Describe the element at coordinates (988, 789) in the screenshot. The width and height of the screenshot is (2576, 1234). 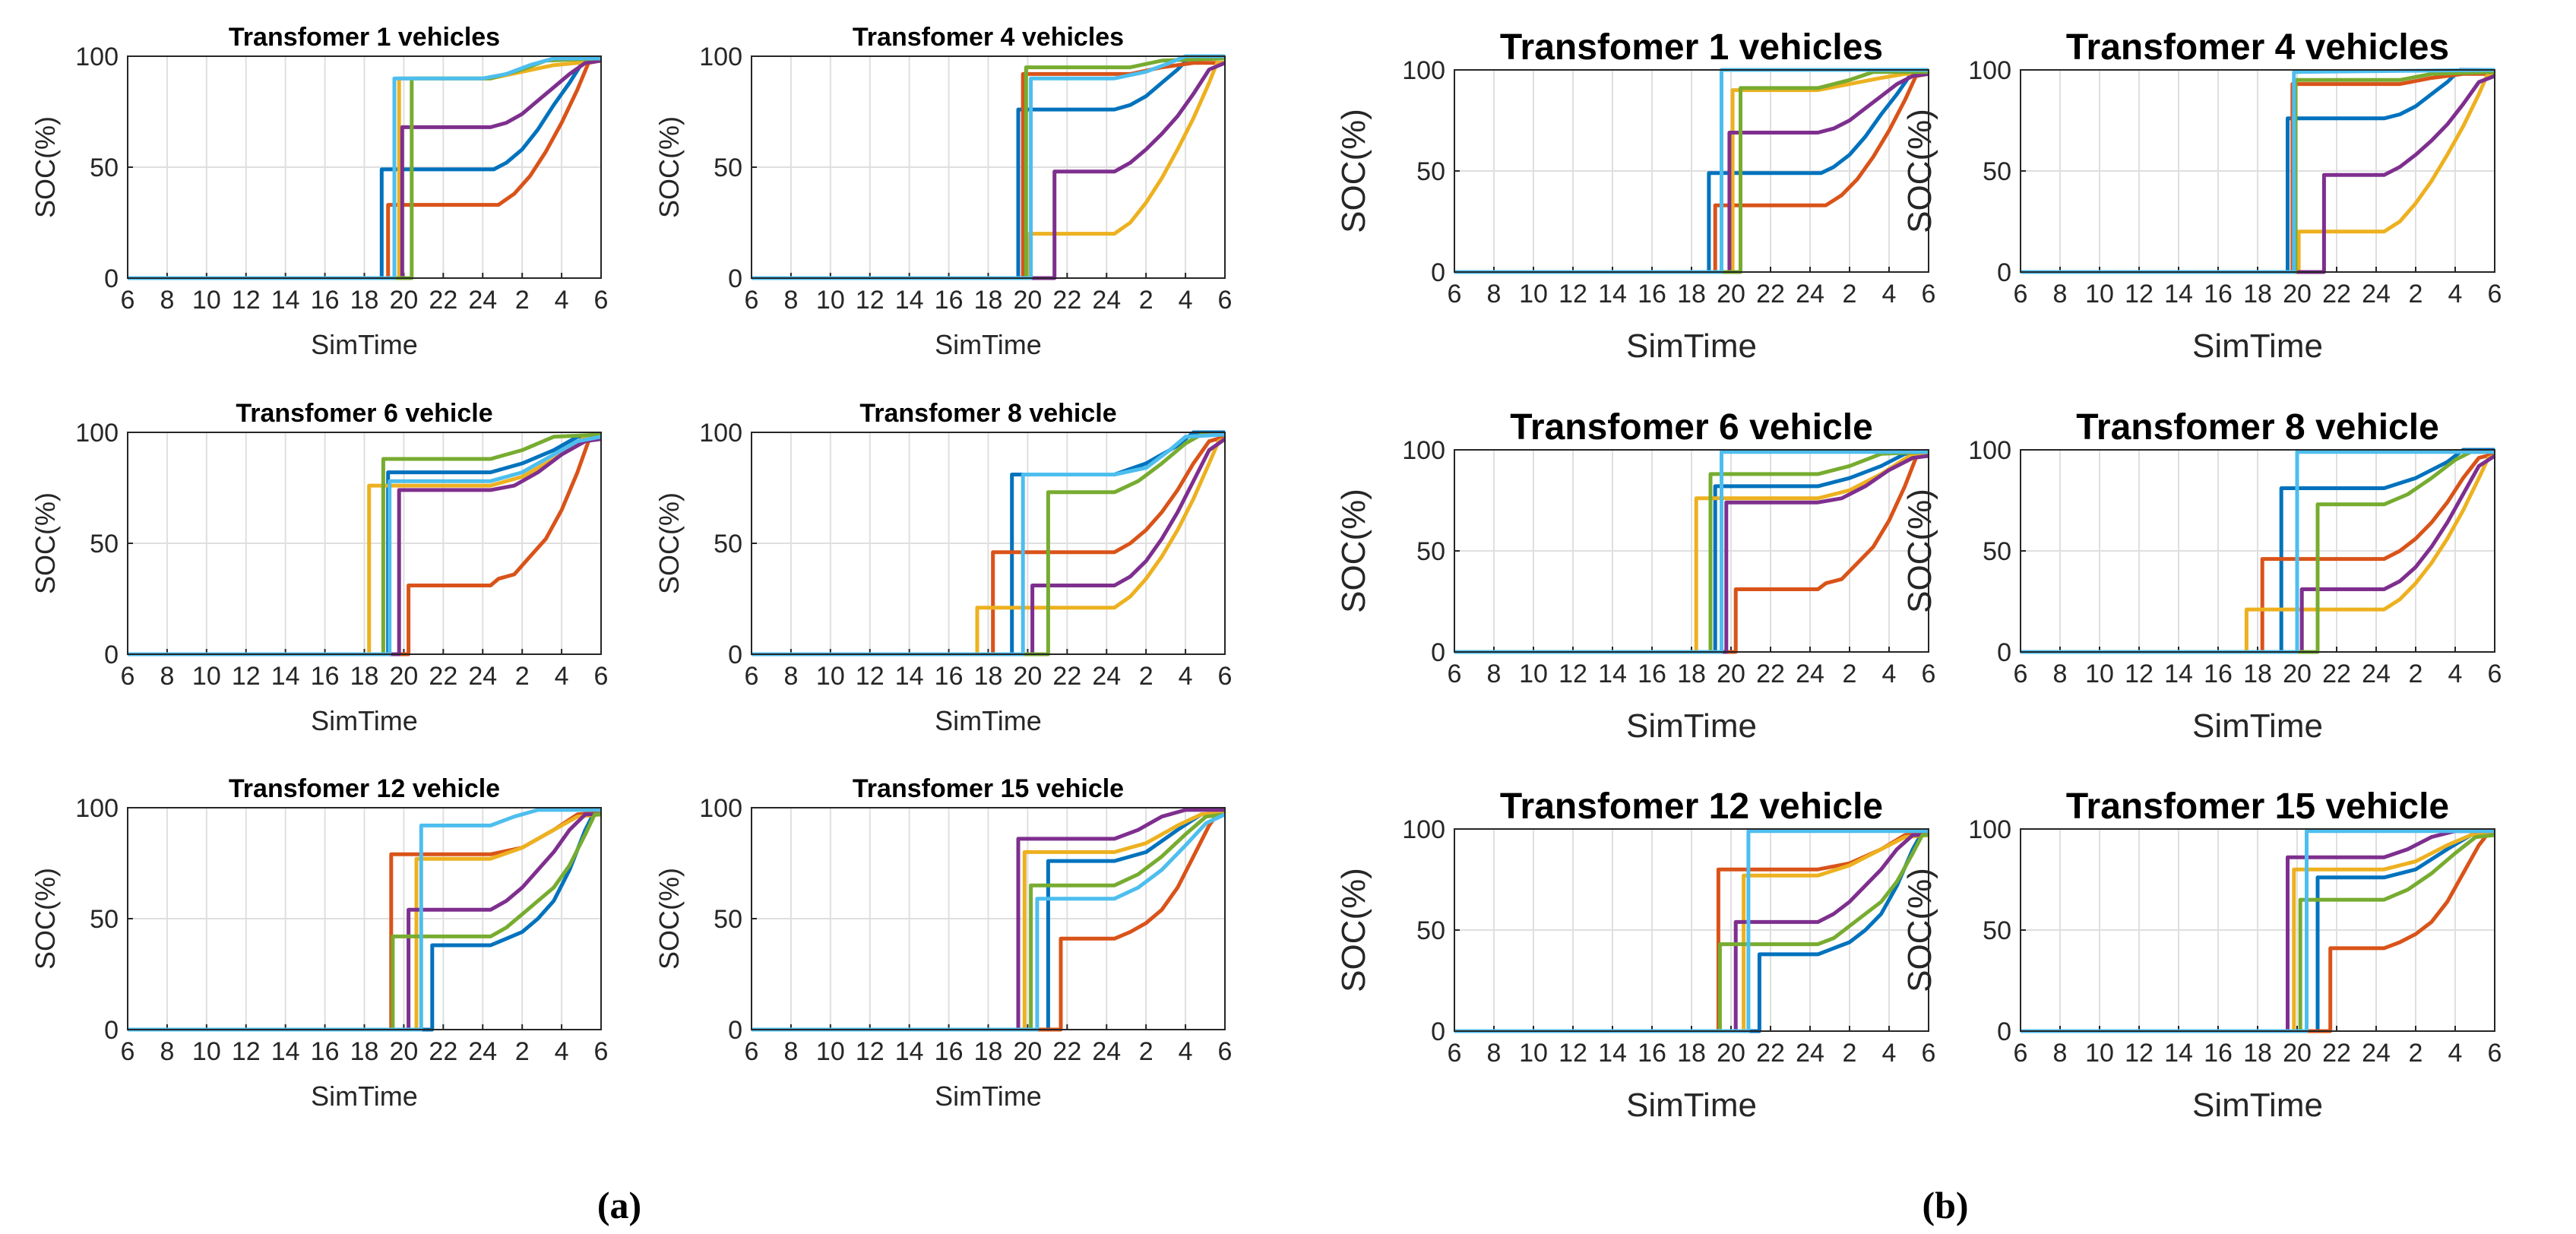
I see `subplot-title: Transfomer 15 vehicle` at that location.